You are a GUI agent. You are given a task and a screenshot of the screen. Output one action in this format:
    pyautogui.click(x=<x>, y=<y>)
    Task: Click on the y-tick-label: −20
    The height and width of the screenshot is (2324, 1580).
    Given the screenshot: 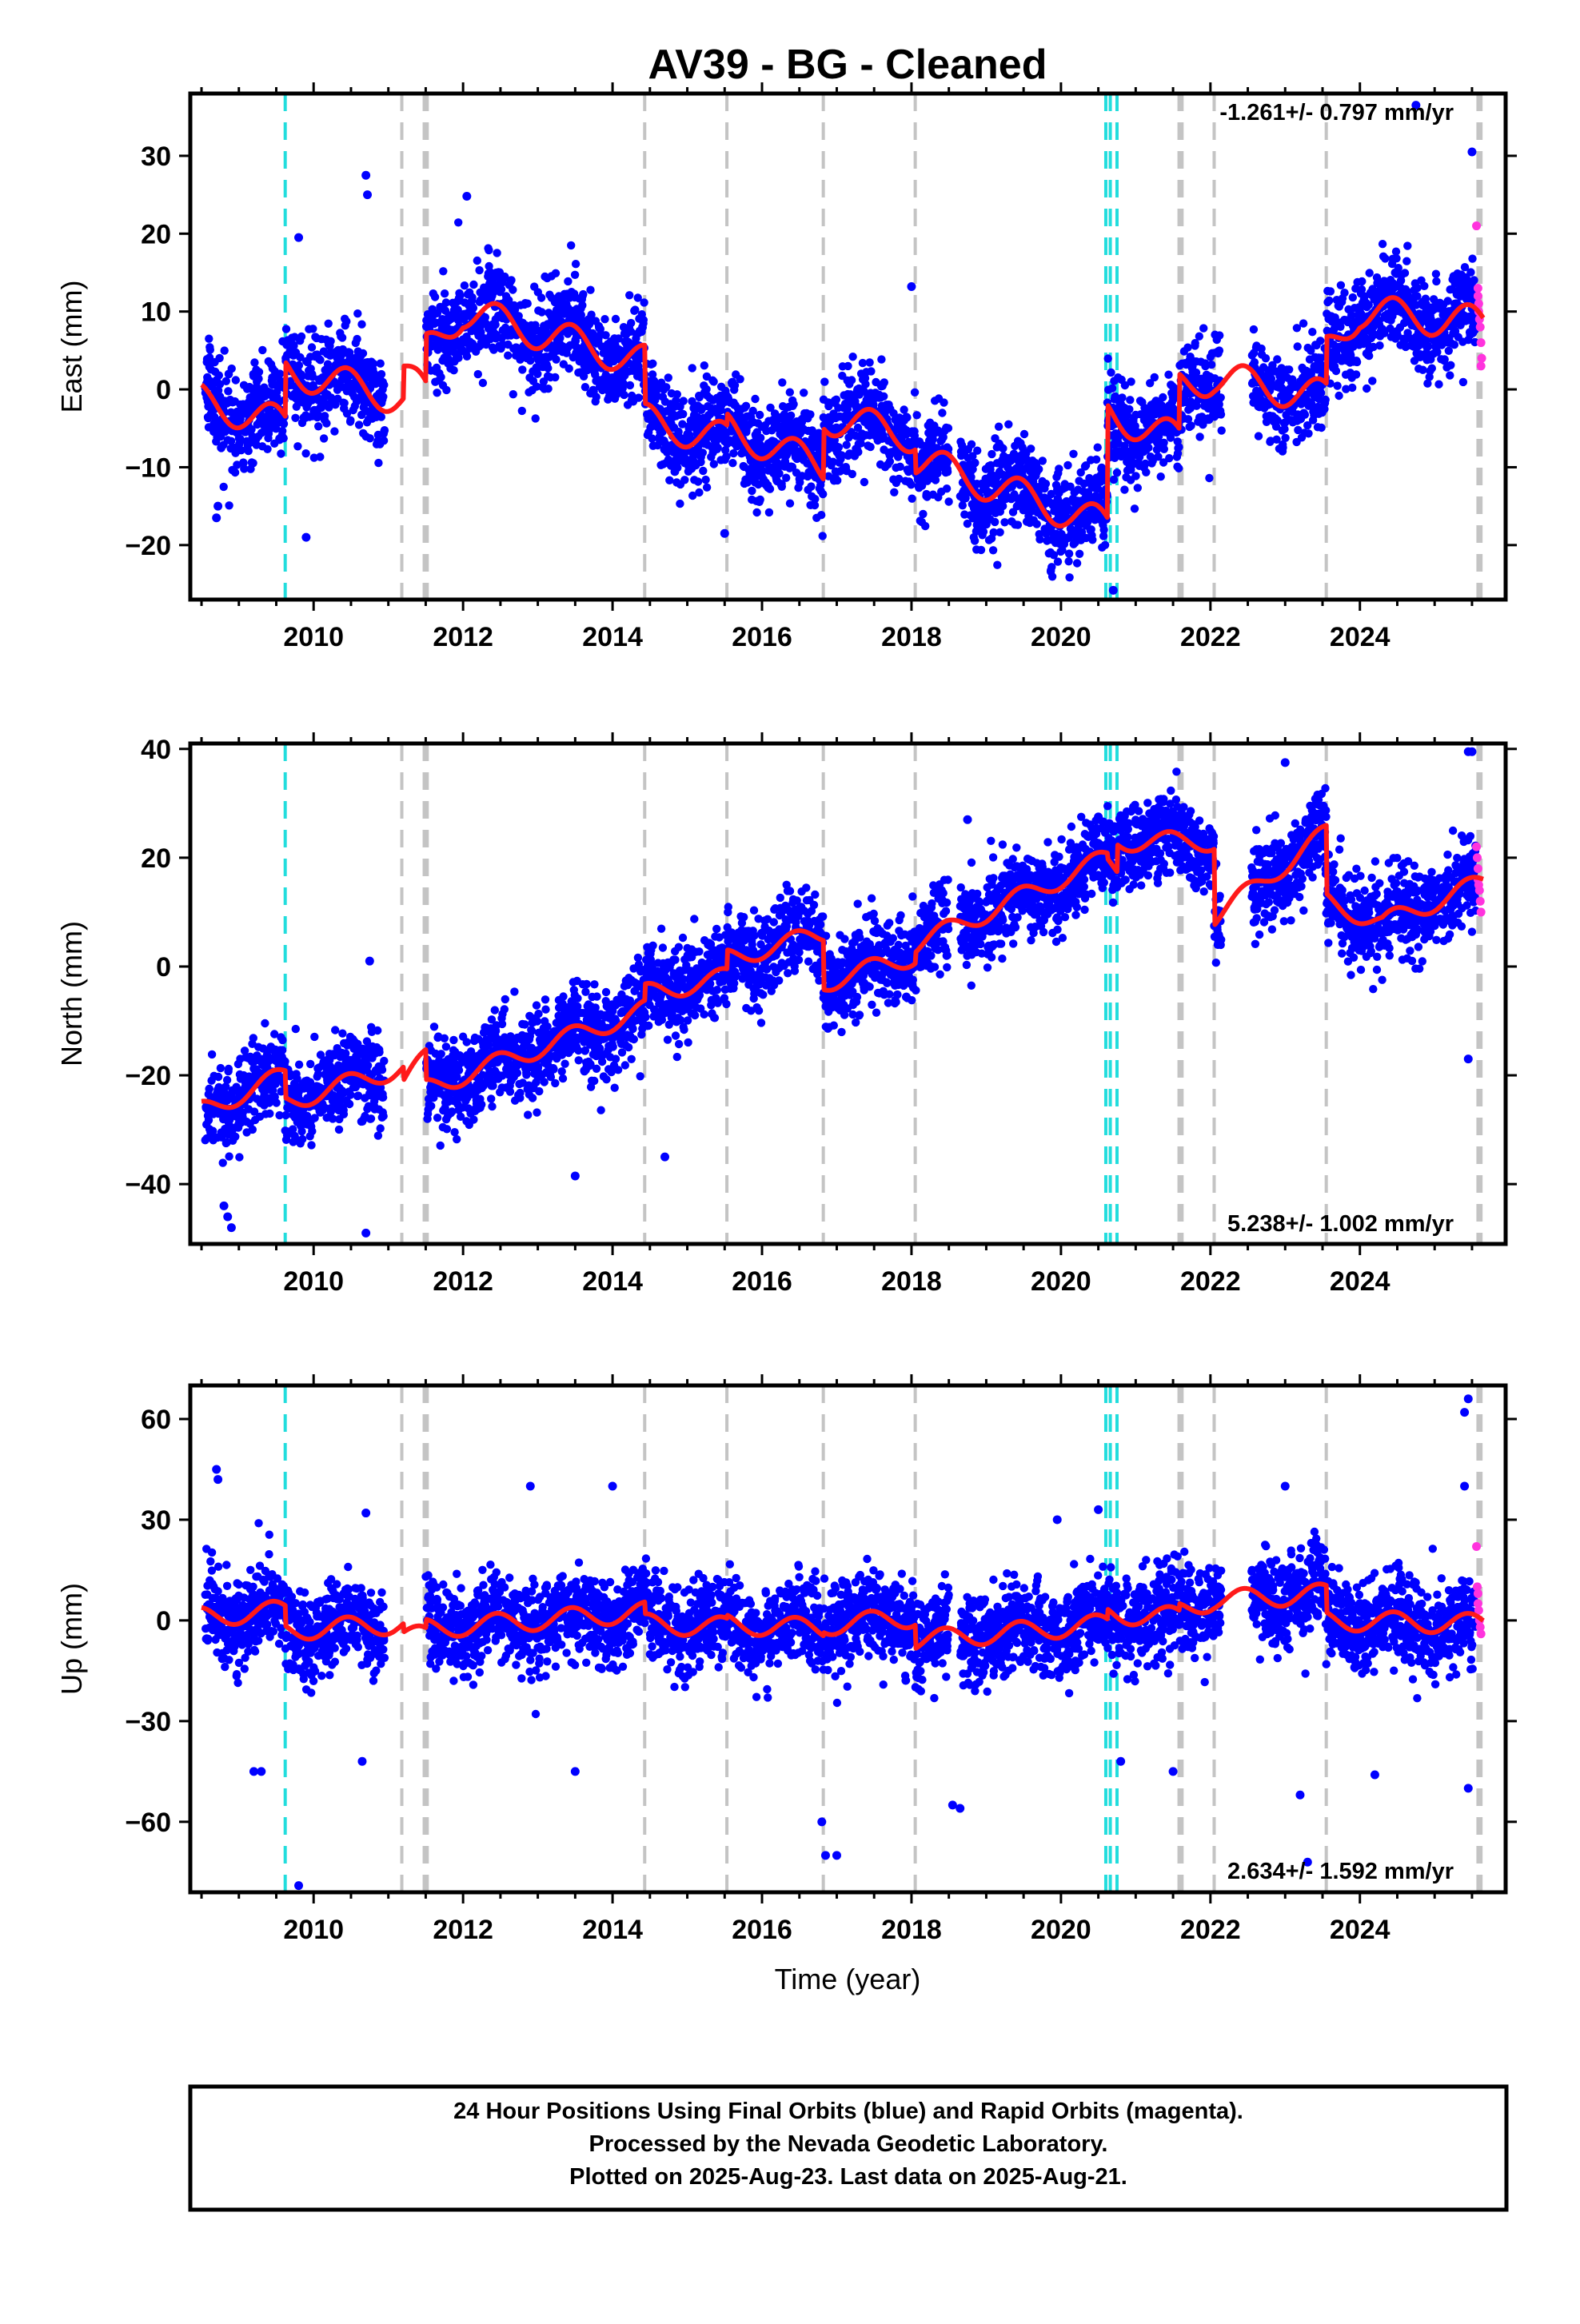 What is the action you would take?
    pyautogui.click(x=148, y=546)
    